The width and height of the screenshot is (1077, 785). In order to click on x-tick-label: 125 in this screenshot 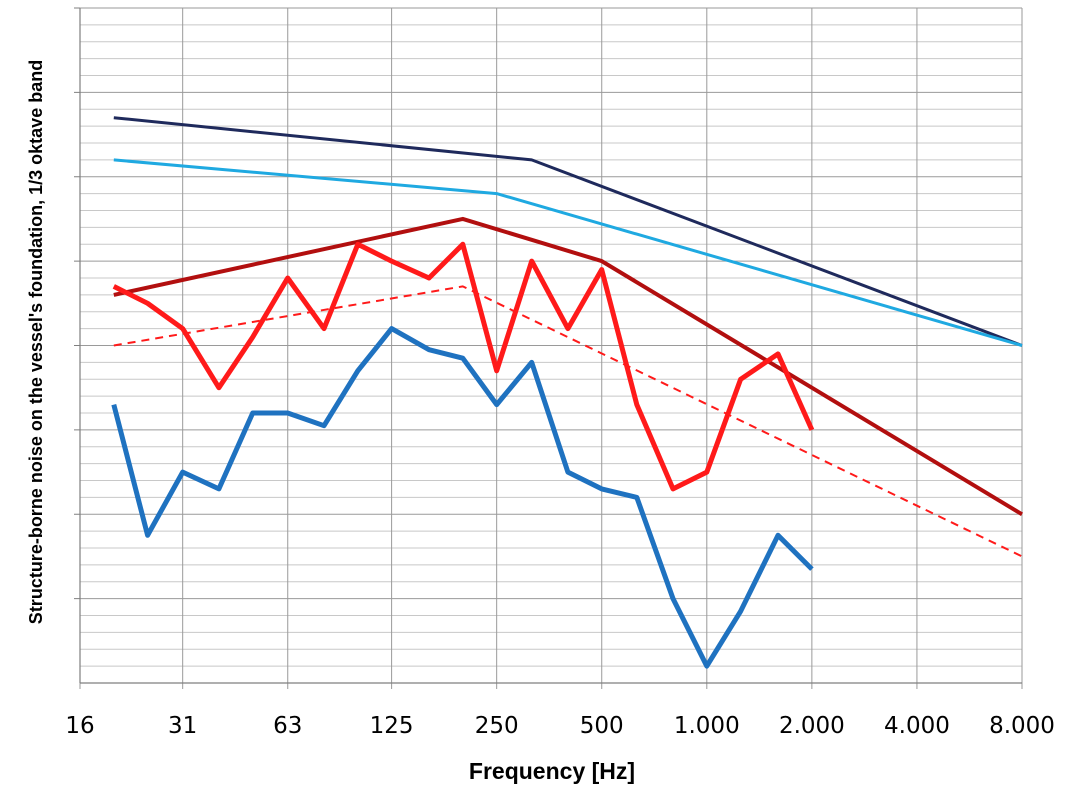, I will do `click(392, 726)`.